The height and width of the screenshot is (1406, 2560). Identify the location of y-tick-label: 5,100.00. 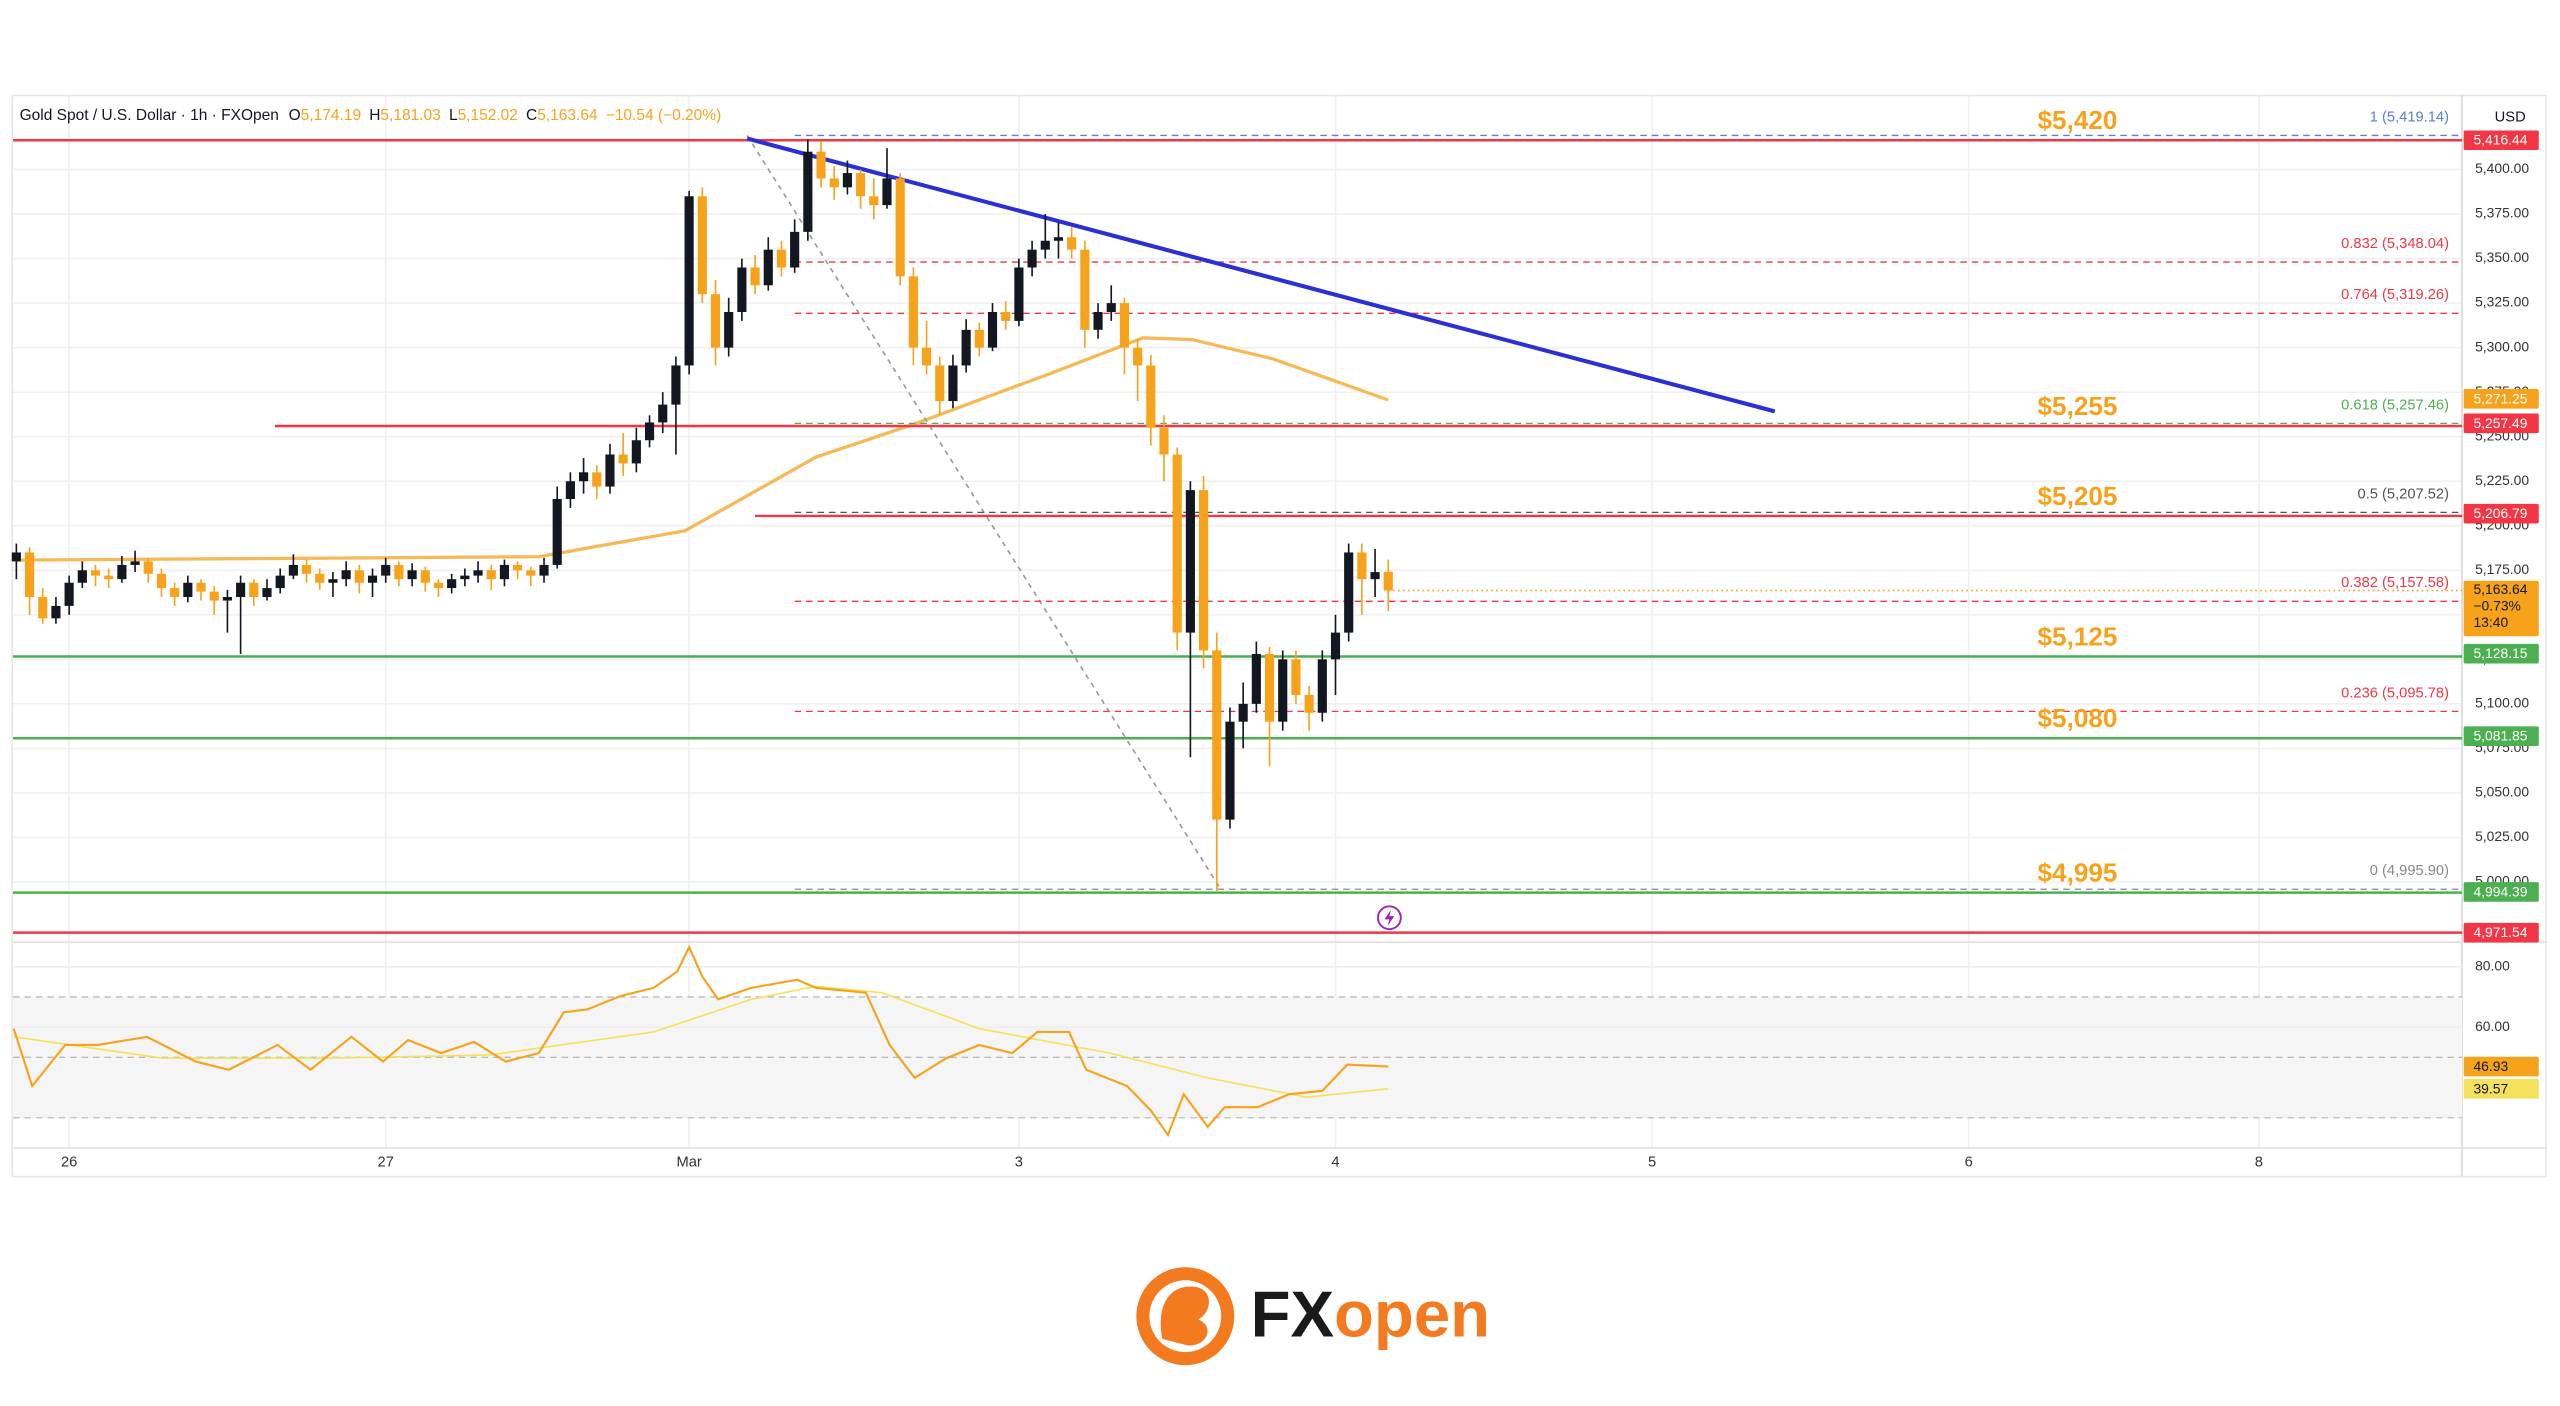
(2502, 703).